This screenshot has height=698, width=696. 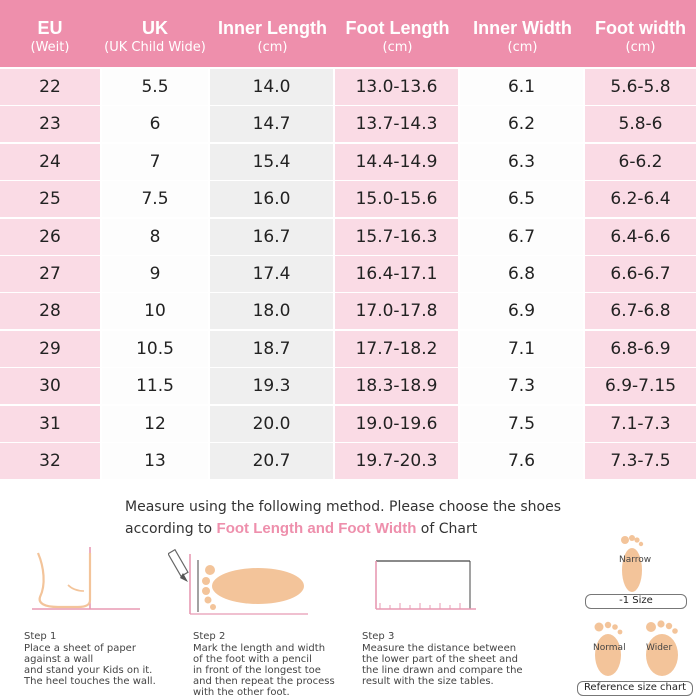 What do you see at coordinates (396, 348) in the screenshot?
I see `cell-foot-length: 17.7-18.2` at bounding box center [396, 348].